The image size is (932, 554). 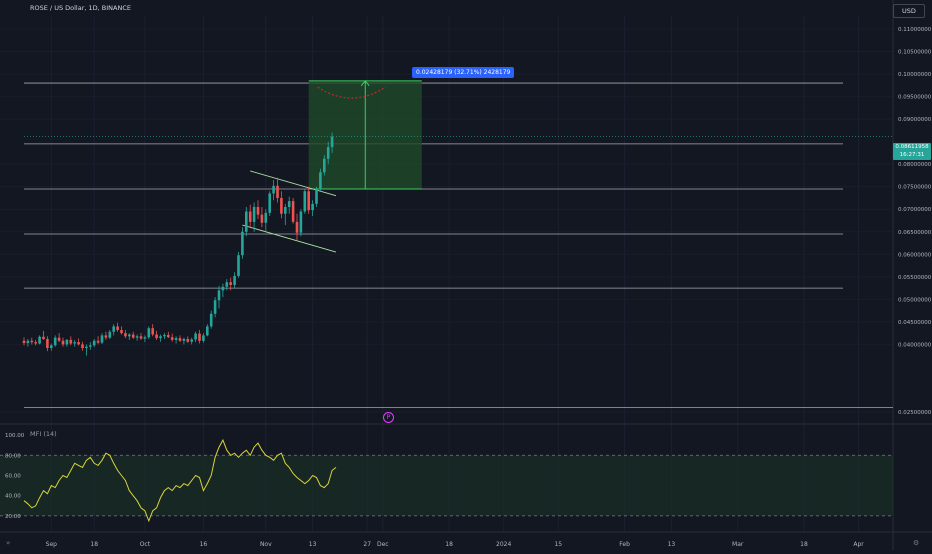 I want to click on price-tick-label-13: 0.04000000, so click(x=915, y=345).